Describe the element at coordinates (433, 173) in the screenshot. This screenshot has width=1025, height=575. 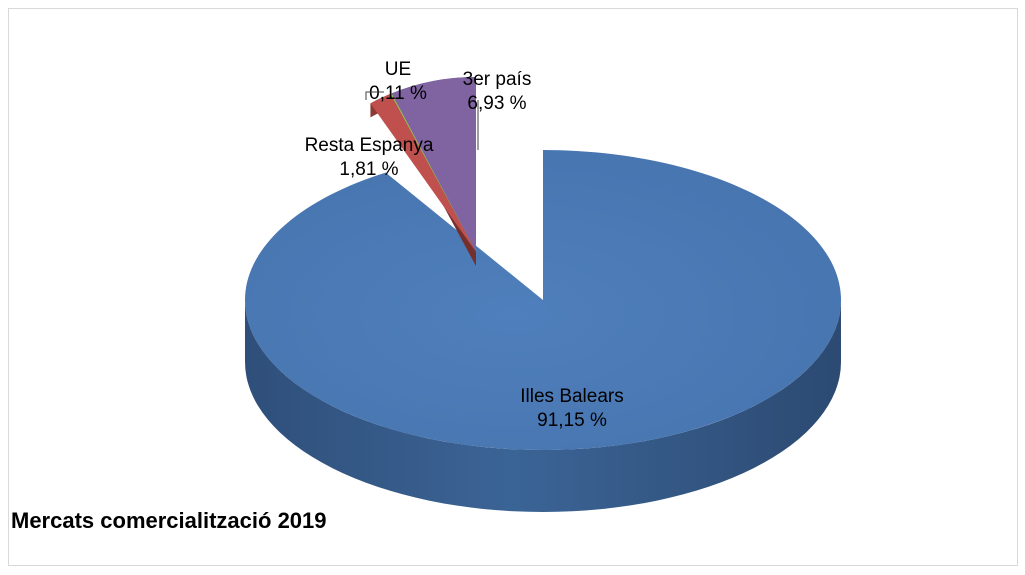
I see `slice-ue` at that location.